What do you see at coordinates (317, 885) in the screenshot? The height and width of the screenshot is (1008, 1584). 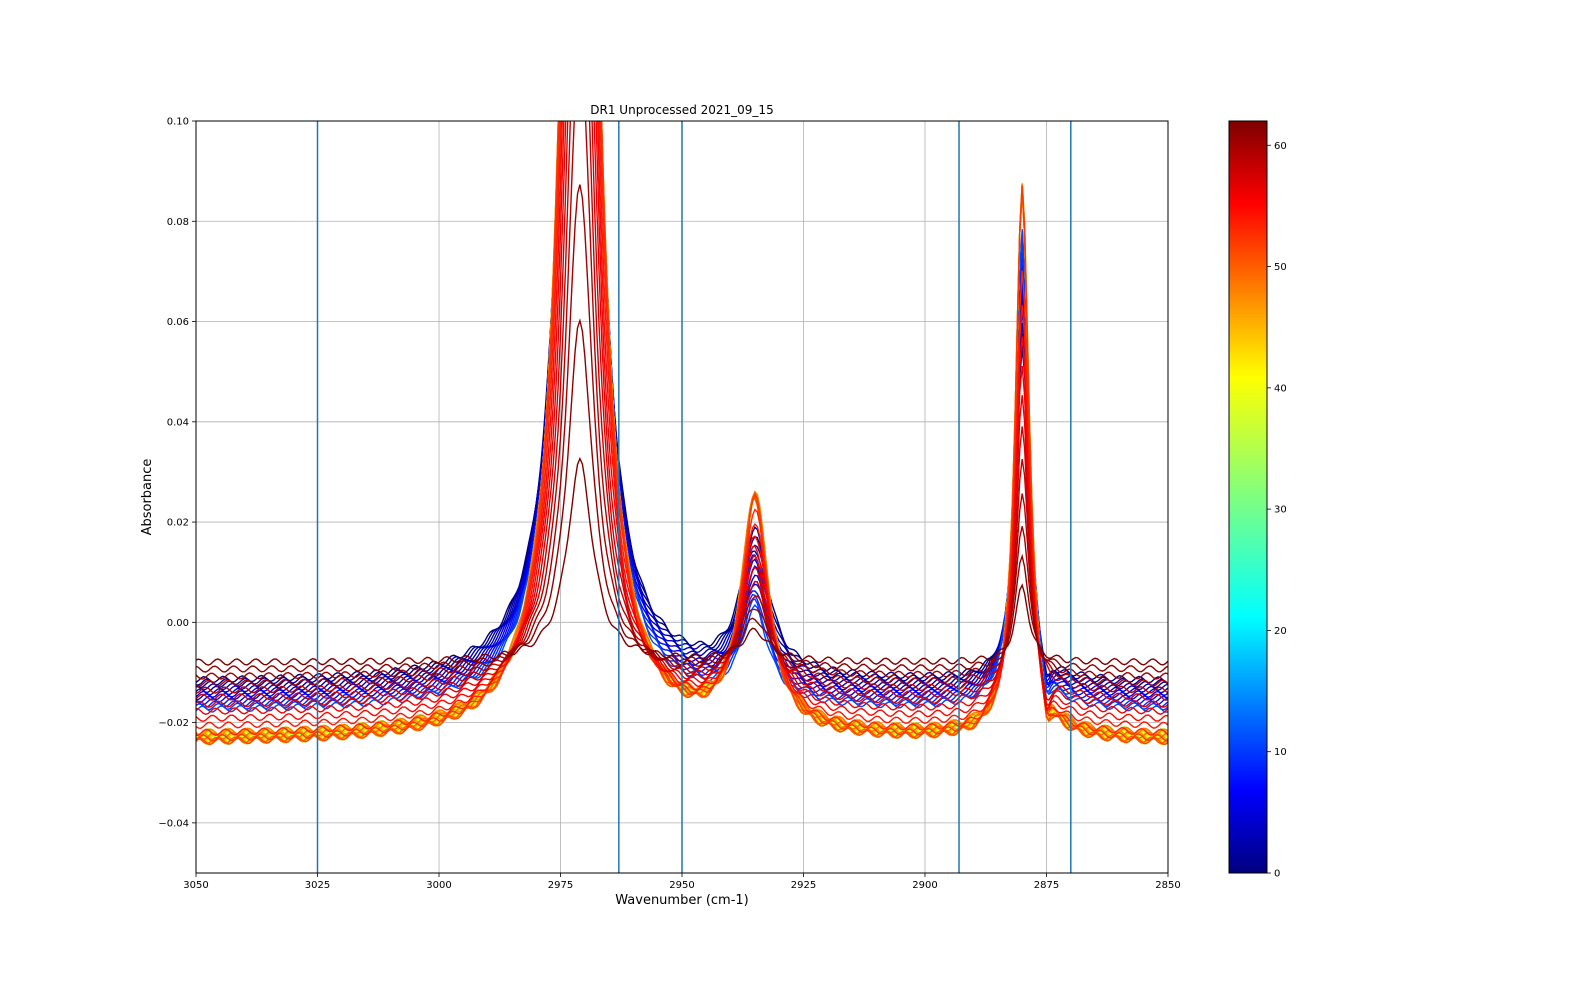 I see `x-tick-label: 3025` at bounding box center [317, 885].